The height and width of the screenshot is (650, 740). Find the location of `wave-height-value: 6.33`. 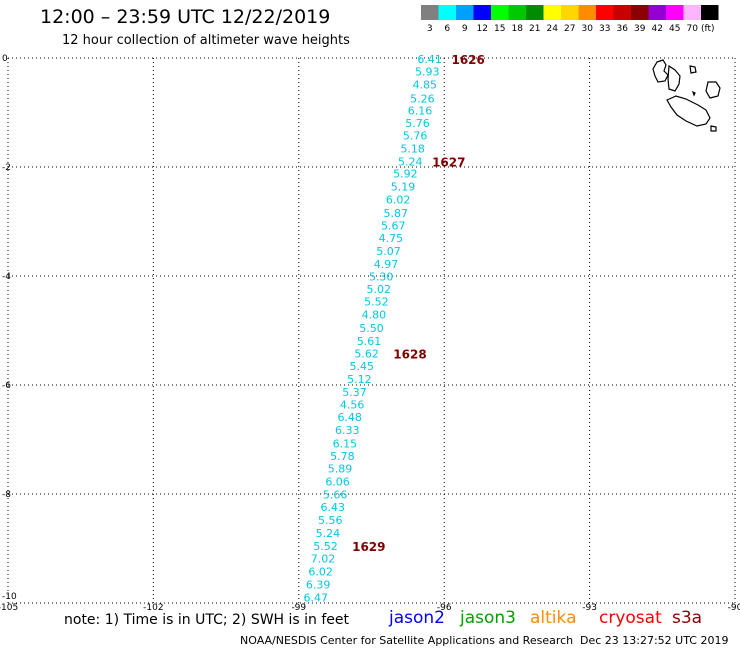

wave-height-value: 6.33 is located at coordinates (347, 430).